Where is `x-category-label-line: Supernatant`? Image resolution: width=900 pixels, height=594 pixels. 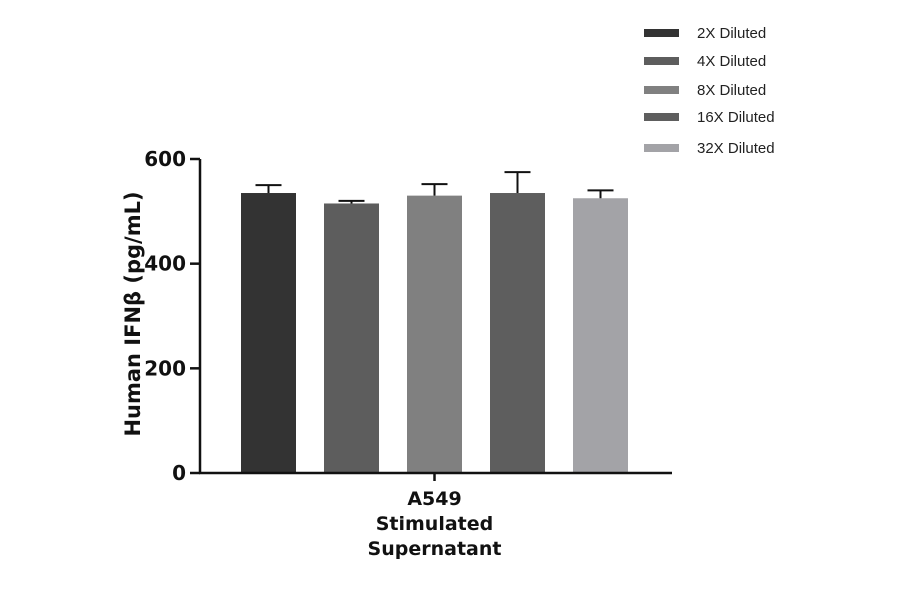 x-category-label-line: Supernatant is located at coordinates (435, 549).